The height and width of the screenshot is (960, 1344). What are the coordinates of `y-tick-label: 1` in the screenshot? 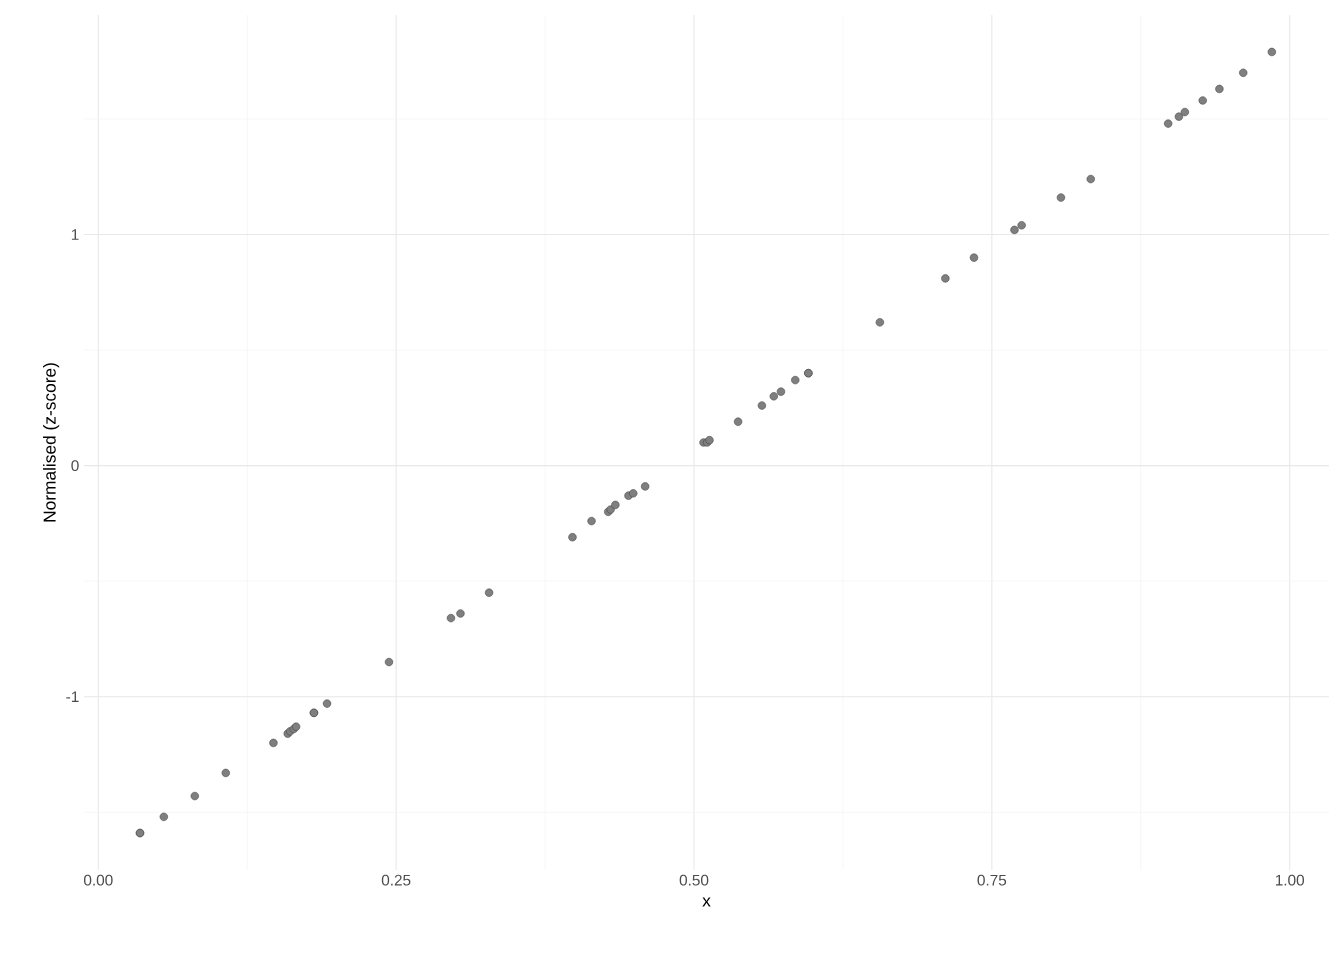 It's located at (75, 234).